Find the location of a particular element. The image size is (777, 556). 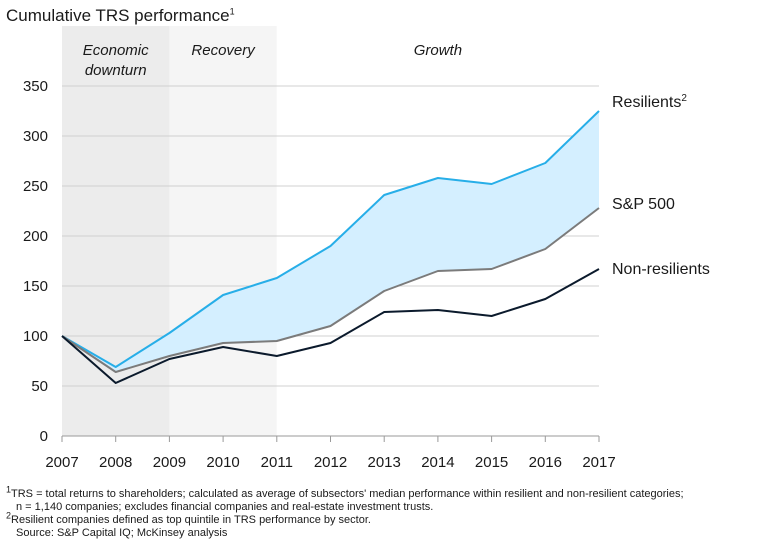

x-tick-label-9: 2016 is located at coordinates (545, 462).